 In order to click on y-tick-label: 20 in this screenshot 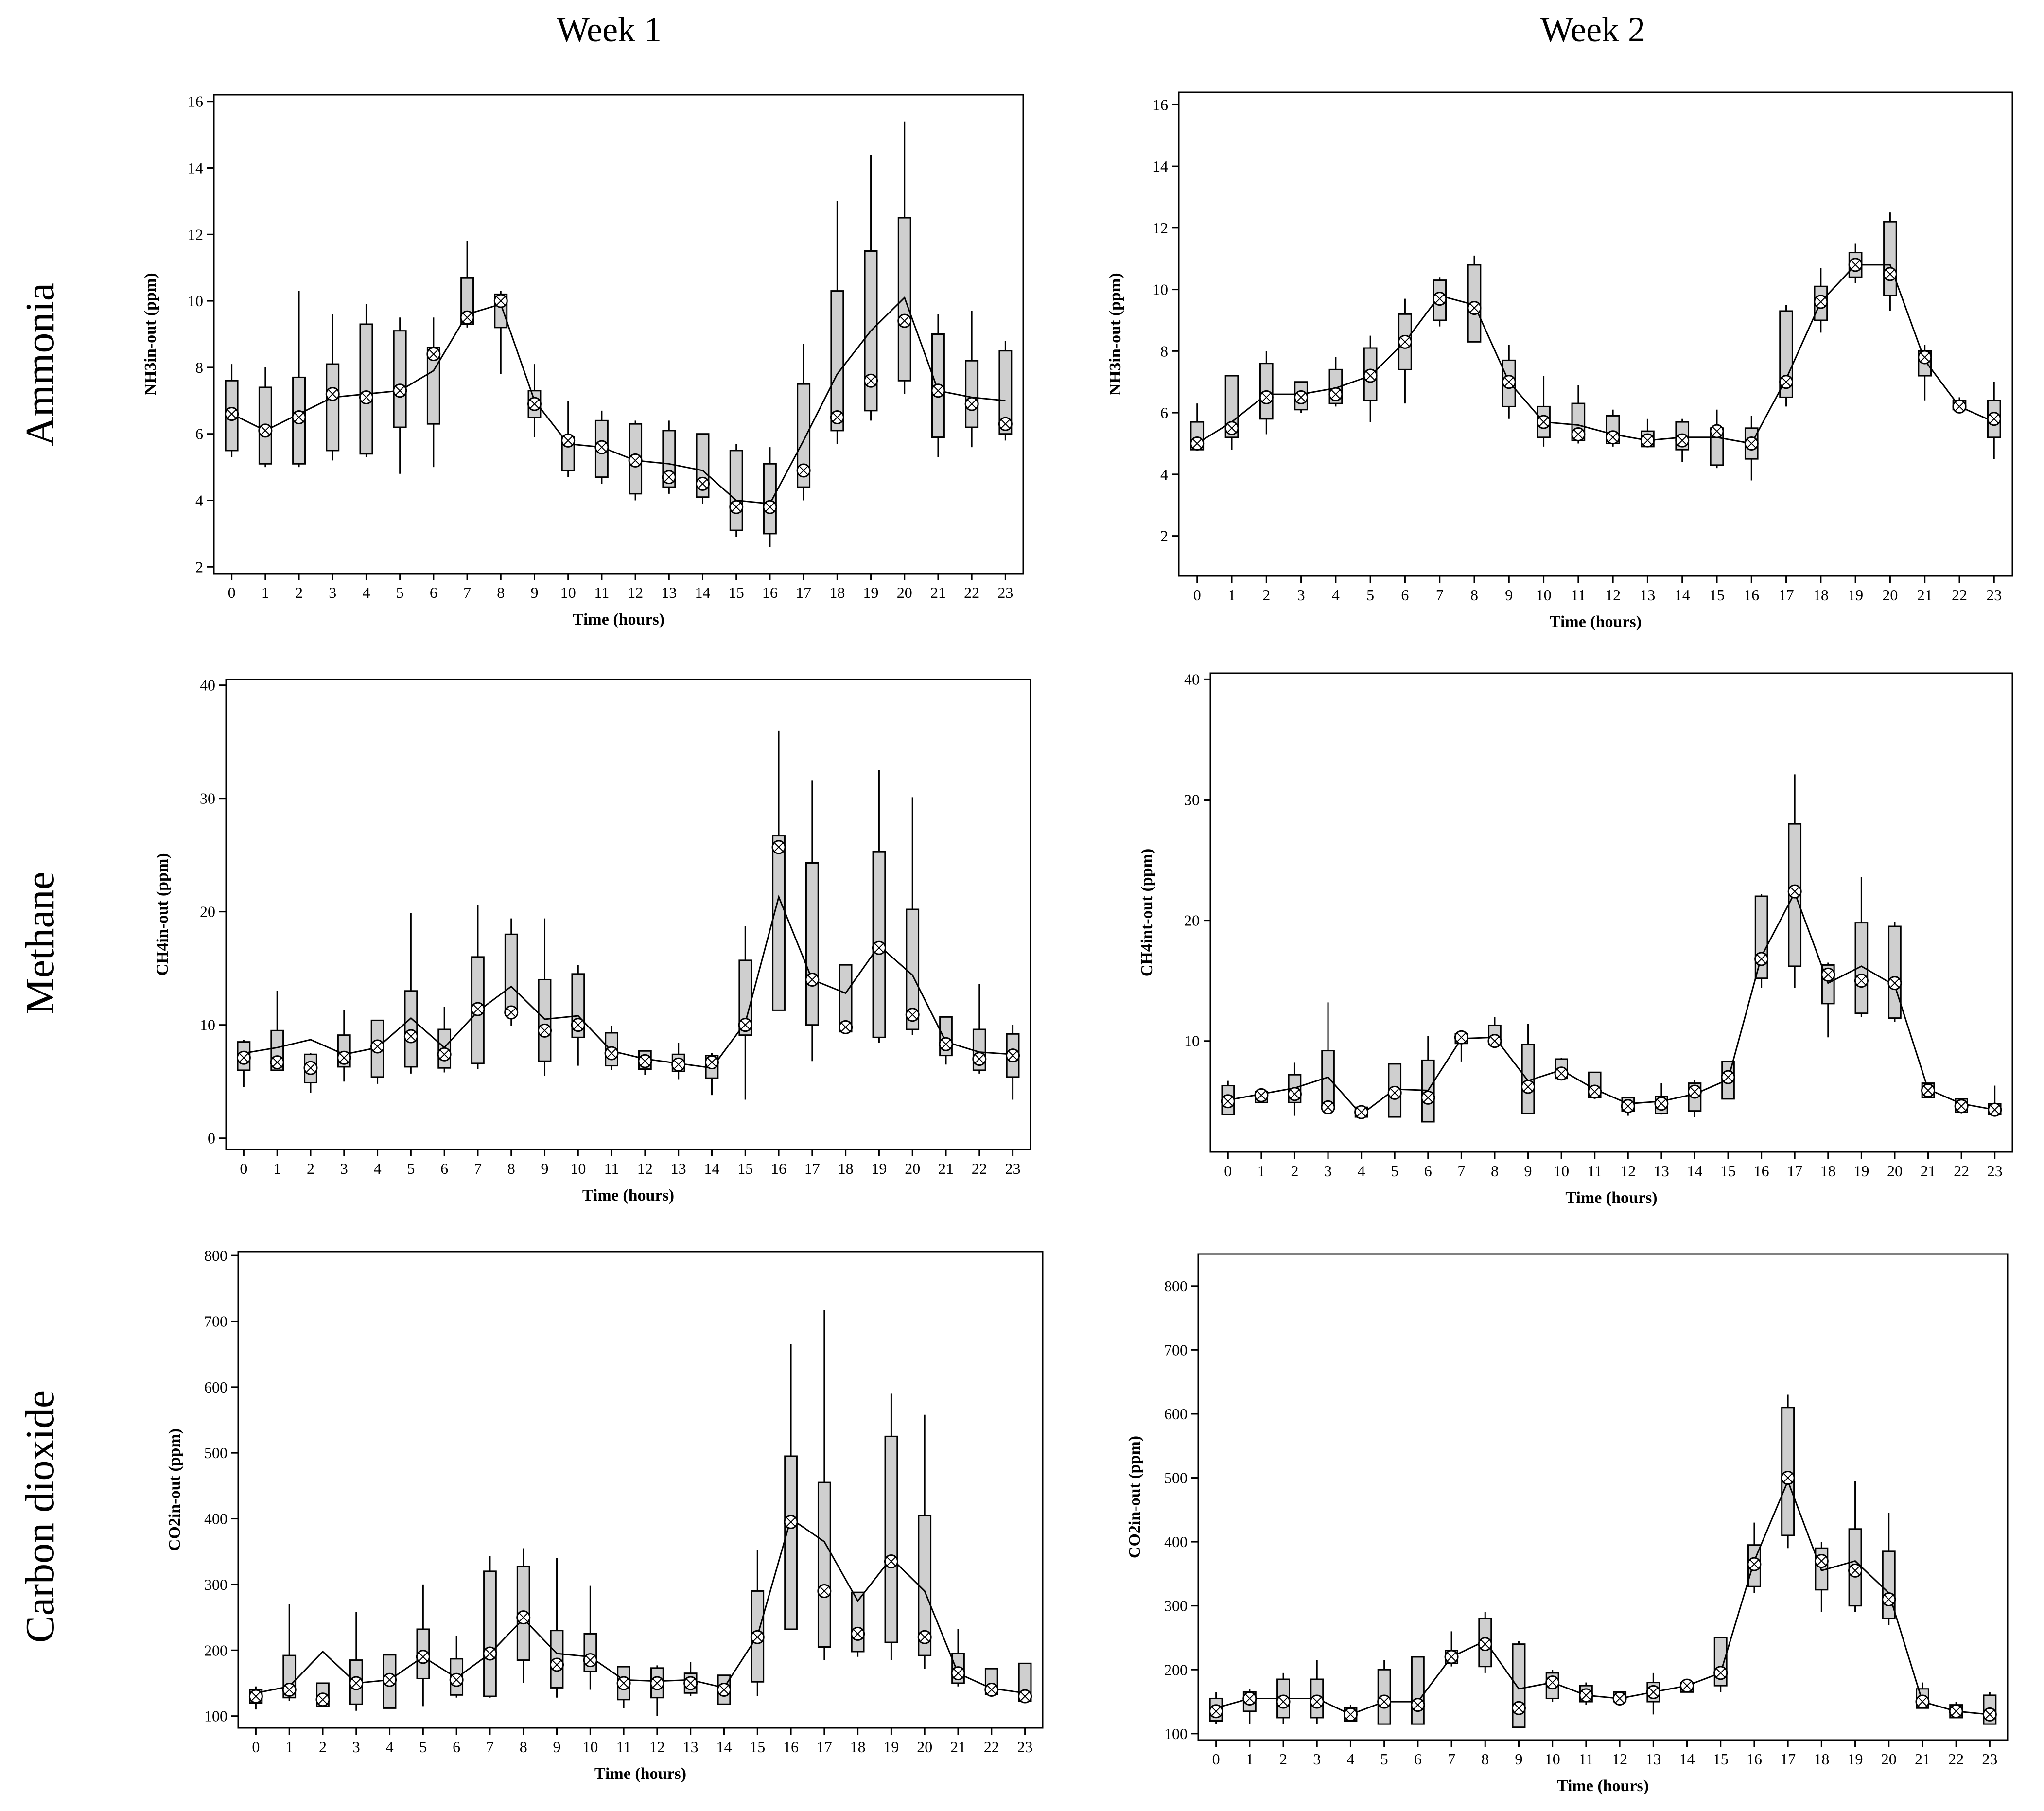, I will do `click(1192, 920)`.